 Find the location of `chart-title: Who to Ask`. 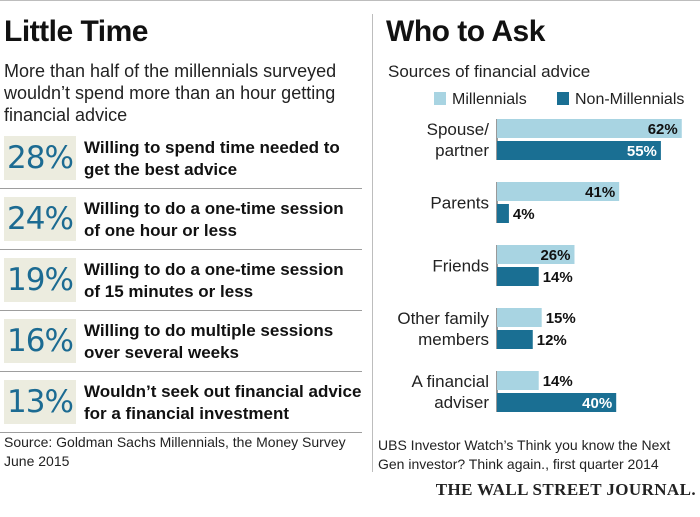

chart-title: Who to Ask is located at coordinates (465, 31).